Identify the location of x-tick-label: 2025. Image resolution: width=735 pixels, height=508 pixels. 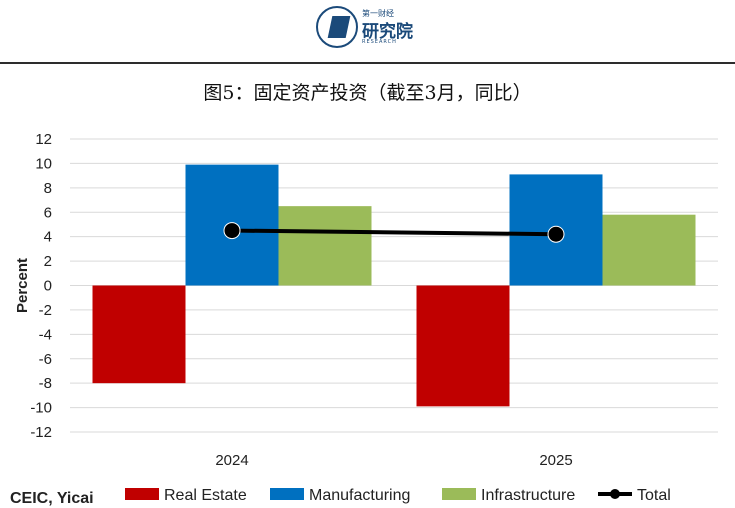
(555, 460).